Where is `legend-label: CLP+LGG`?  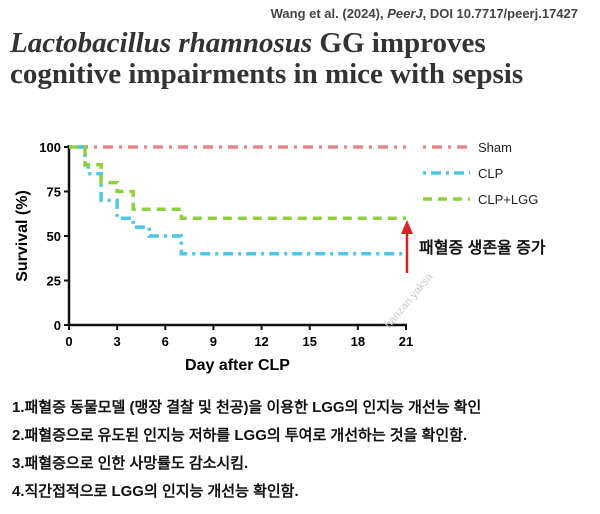
legend-label: CLP+LGG is located at coordinates (508, 199).